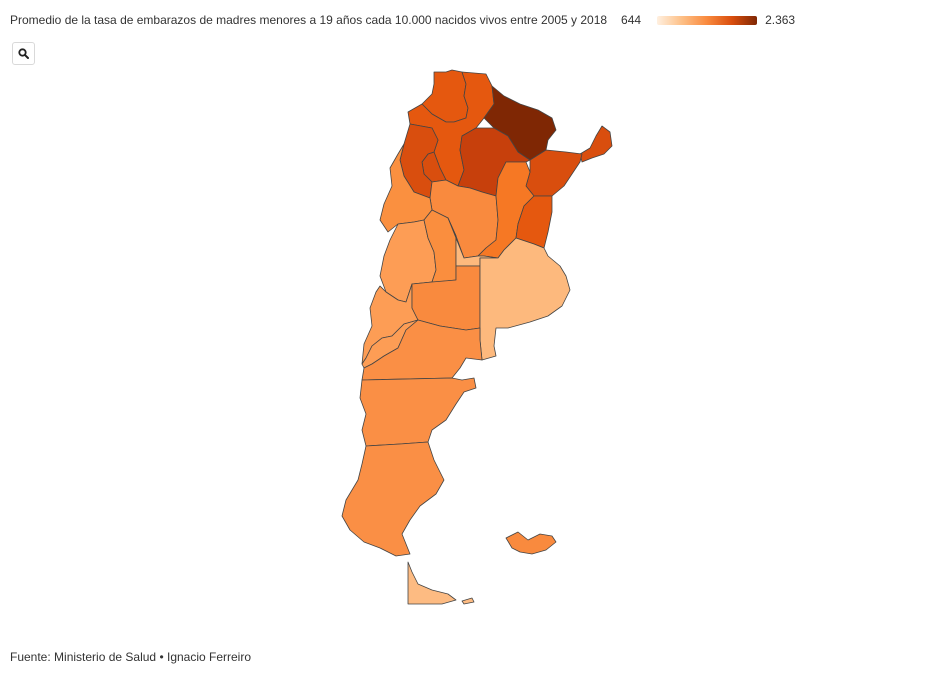 This screenshot has height=674, width=952. What do you see at coordinates (393, 499) in the screenshot?
I see `province-santa-cruz` at bounding box center [393, 499].